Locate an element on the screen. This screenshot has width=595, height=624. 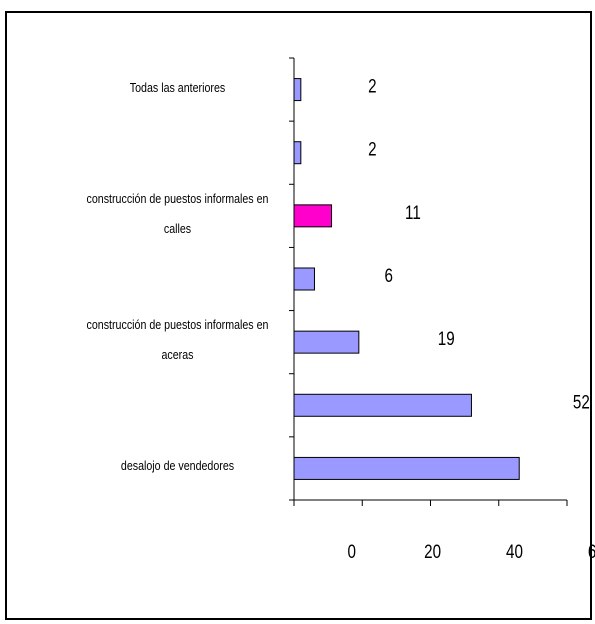
value-label: 52 is located at coordinates (581, 402).